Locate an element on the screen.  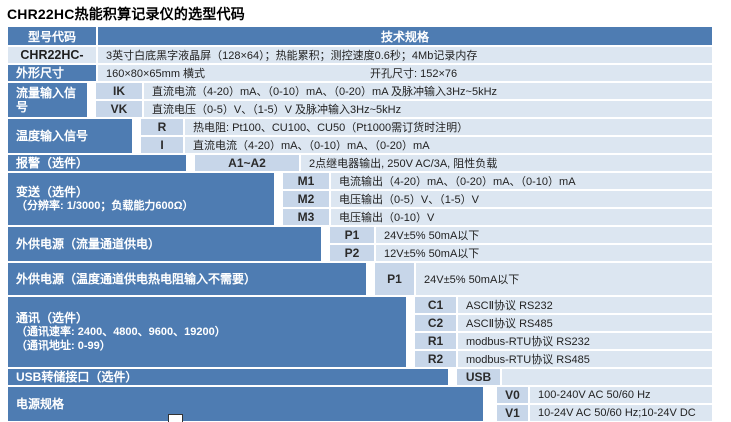
option-code-cell: P2 is located at coordinates (352, 253).